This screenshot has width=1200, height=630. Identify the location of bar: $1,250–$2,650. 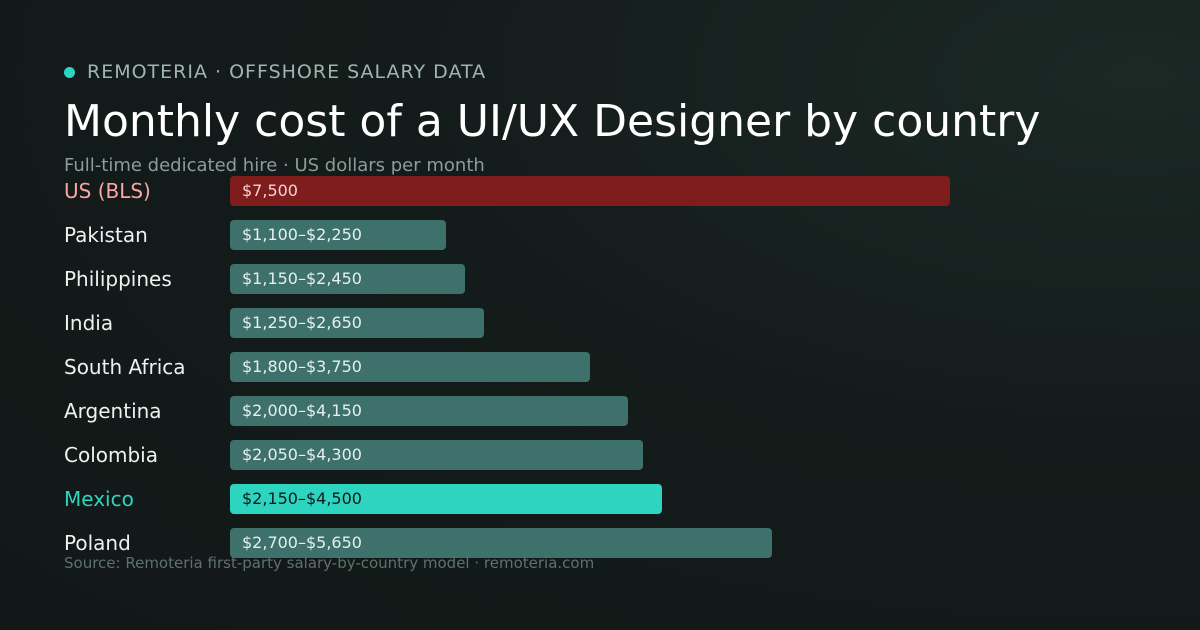
(357, 323).